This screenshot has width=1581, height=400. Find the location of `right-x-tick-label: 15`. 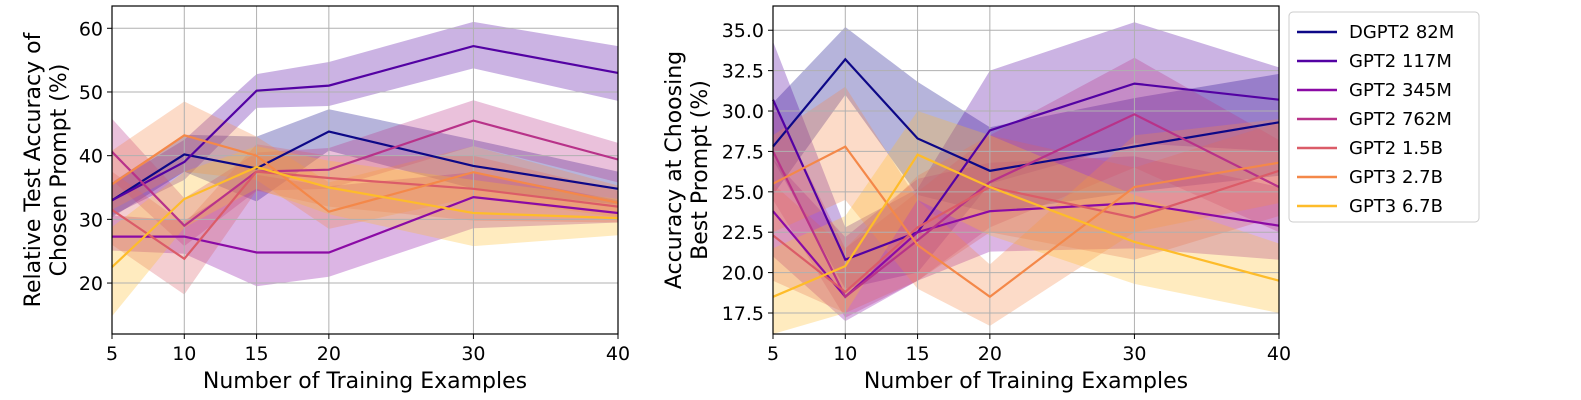

right-x-tick-label: 15 is located at coordinates (917, 354).